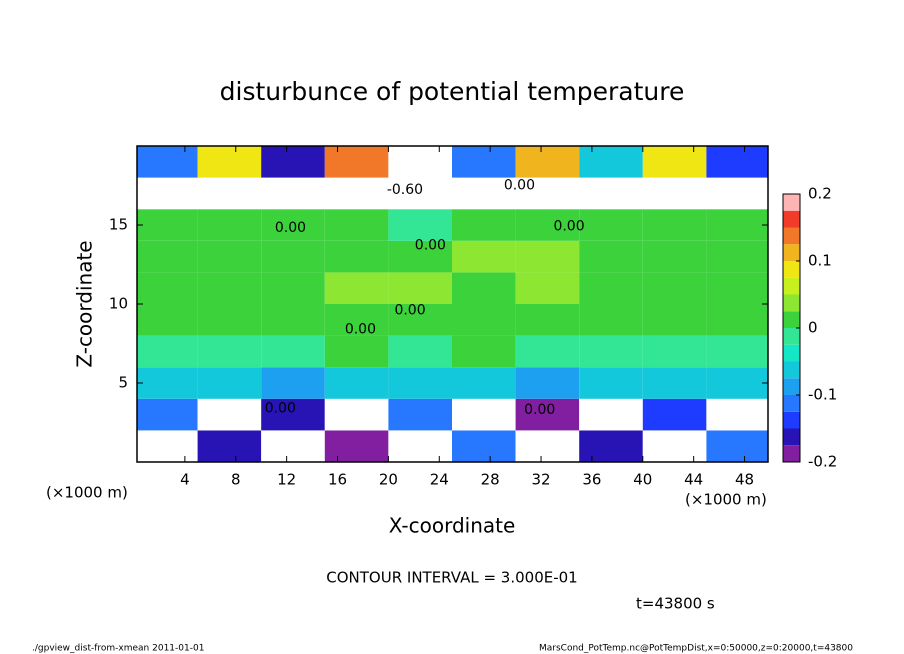 This screenshot has width=904, height=654. What do you see at coordinates (118, 649) in the screenshot?
I see `footer-left: ./gpview_dist-from-xmean 2011-01-01` at bounding box center [118, 649].